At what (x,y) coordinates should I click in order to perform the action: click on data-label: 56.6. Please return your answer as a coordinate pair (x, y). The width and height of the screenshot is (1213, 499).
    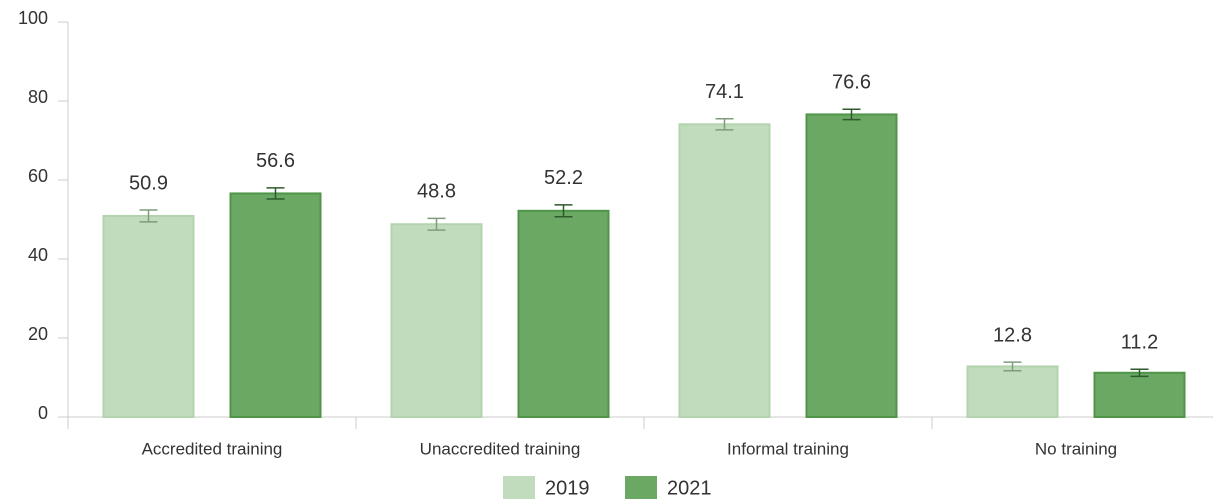
    Looking at the image, I should click on (275, 161).